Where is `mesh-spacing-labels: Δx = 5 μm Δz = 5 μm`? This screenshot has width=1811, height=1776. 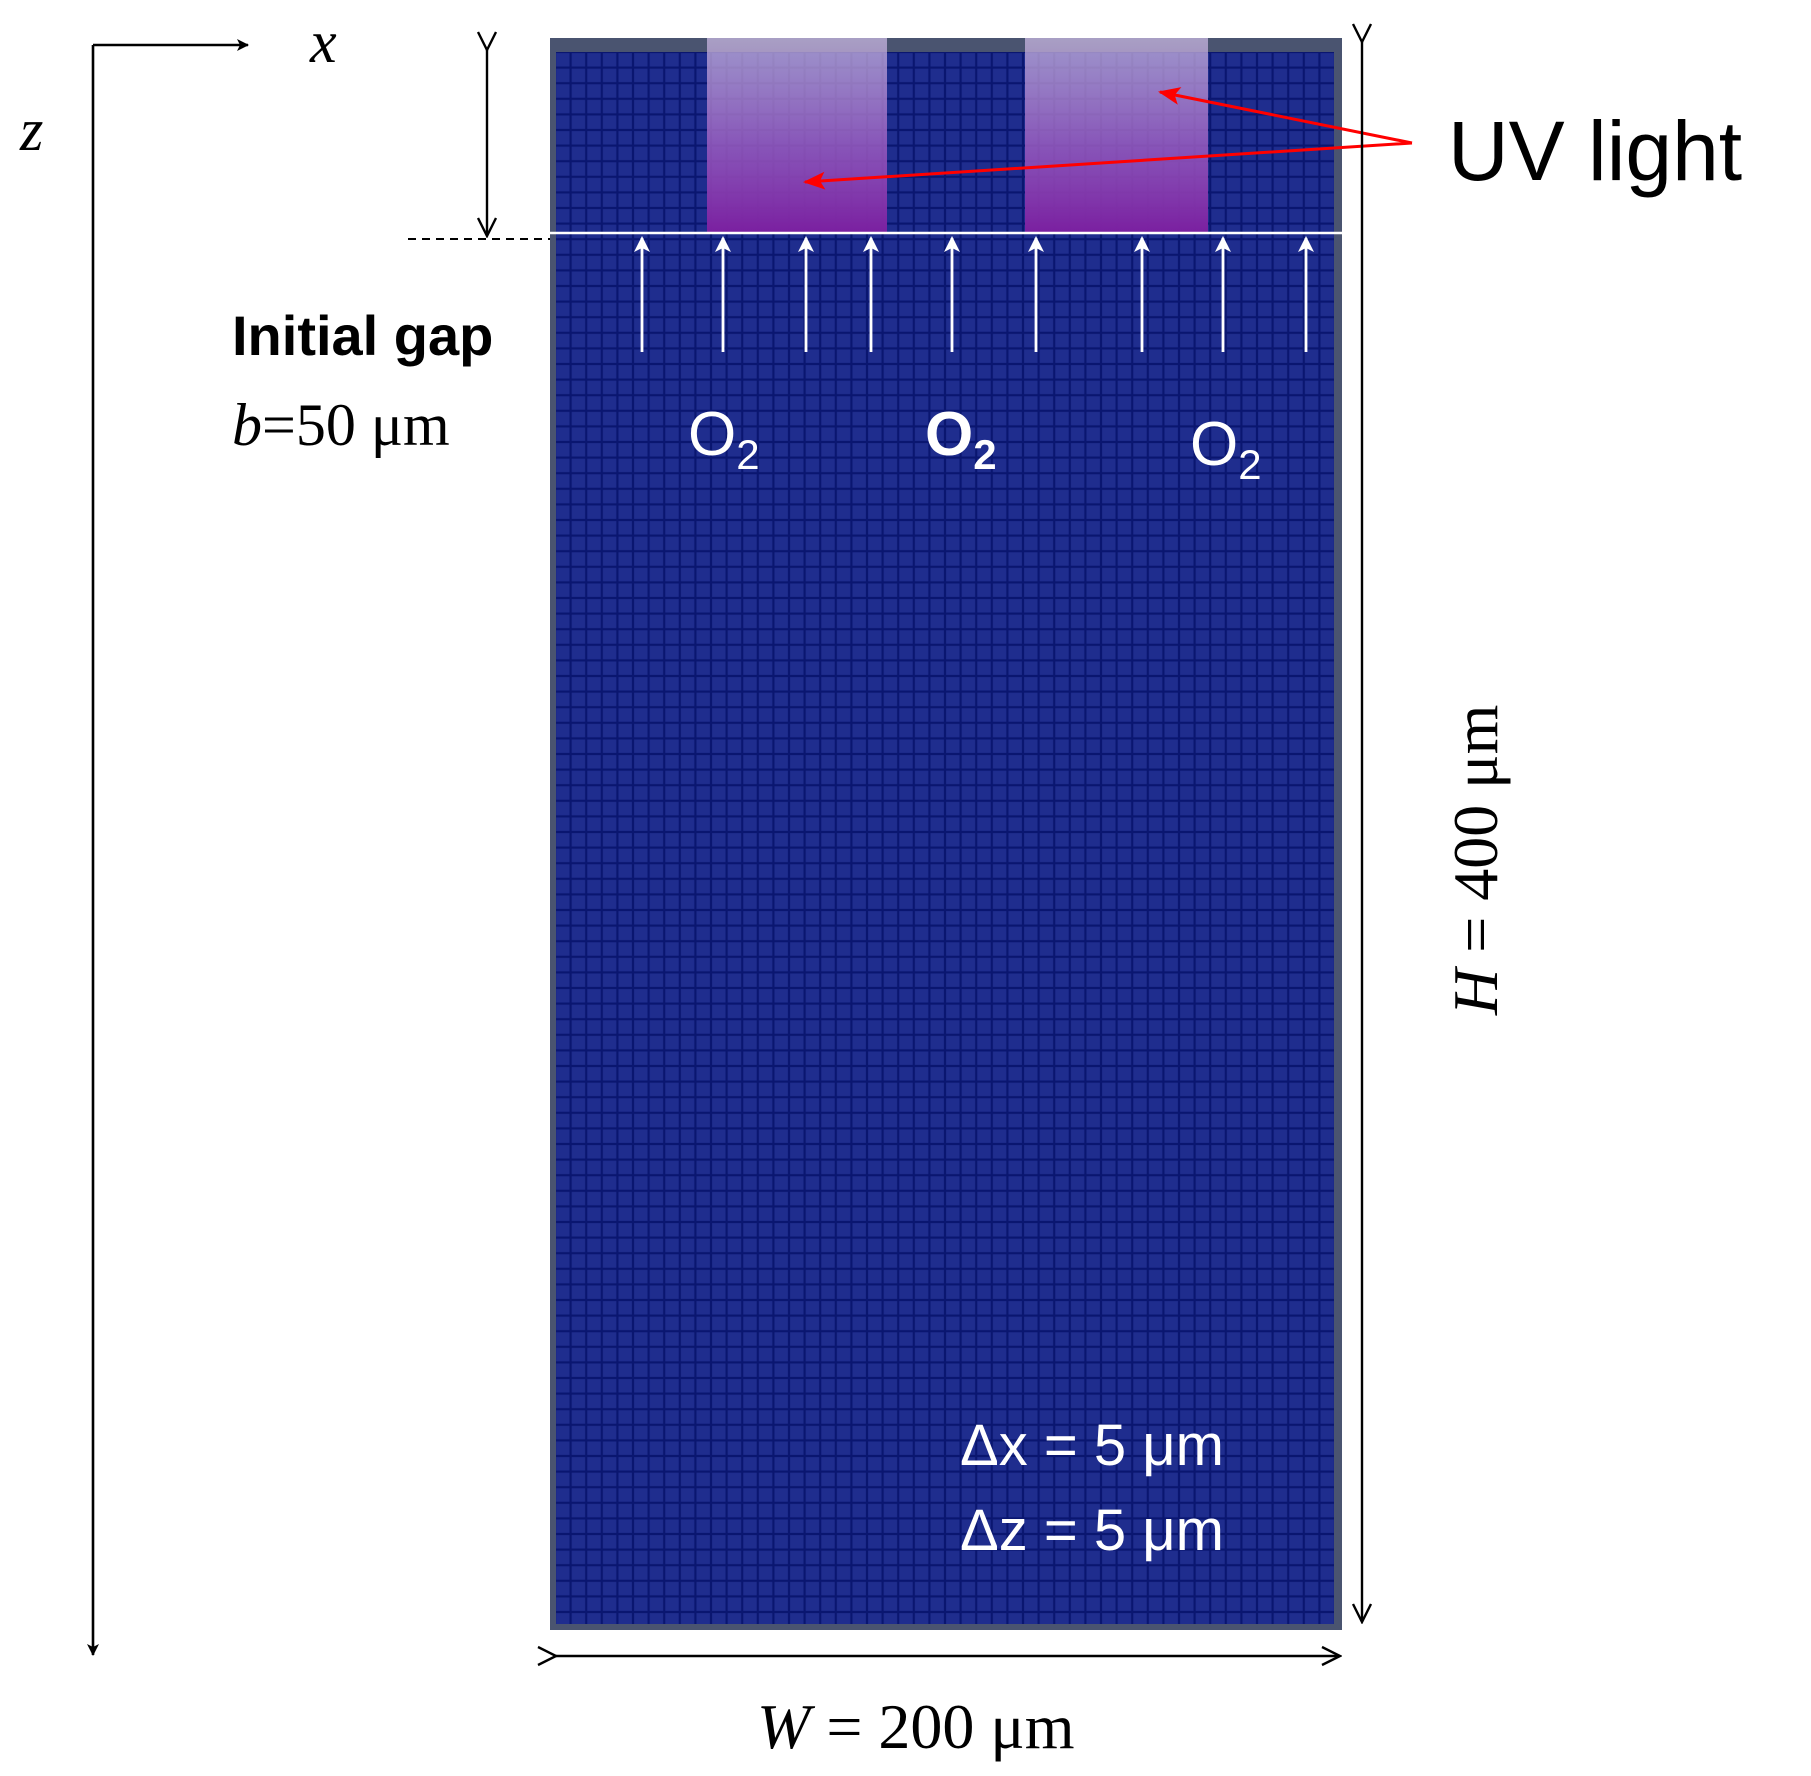 mesh-spacing-labels: Δx = 5 μm Δz = 5 μm is located at coordinates (1092, 1488).